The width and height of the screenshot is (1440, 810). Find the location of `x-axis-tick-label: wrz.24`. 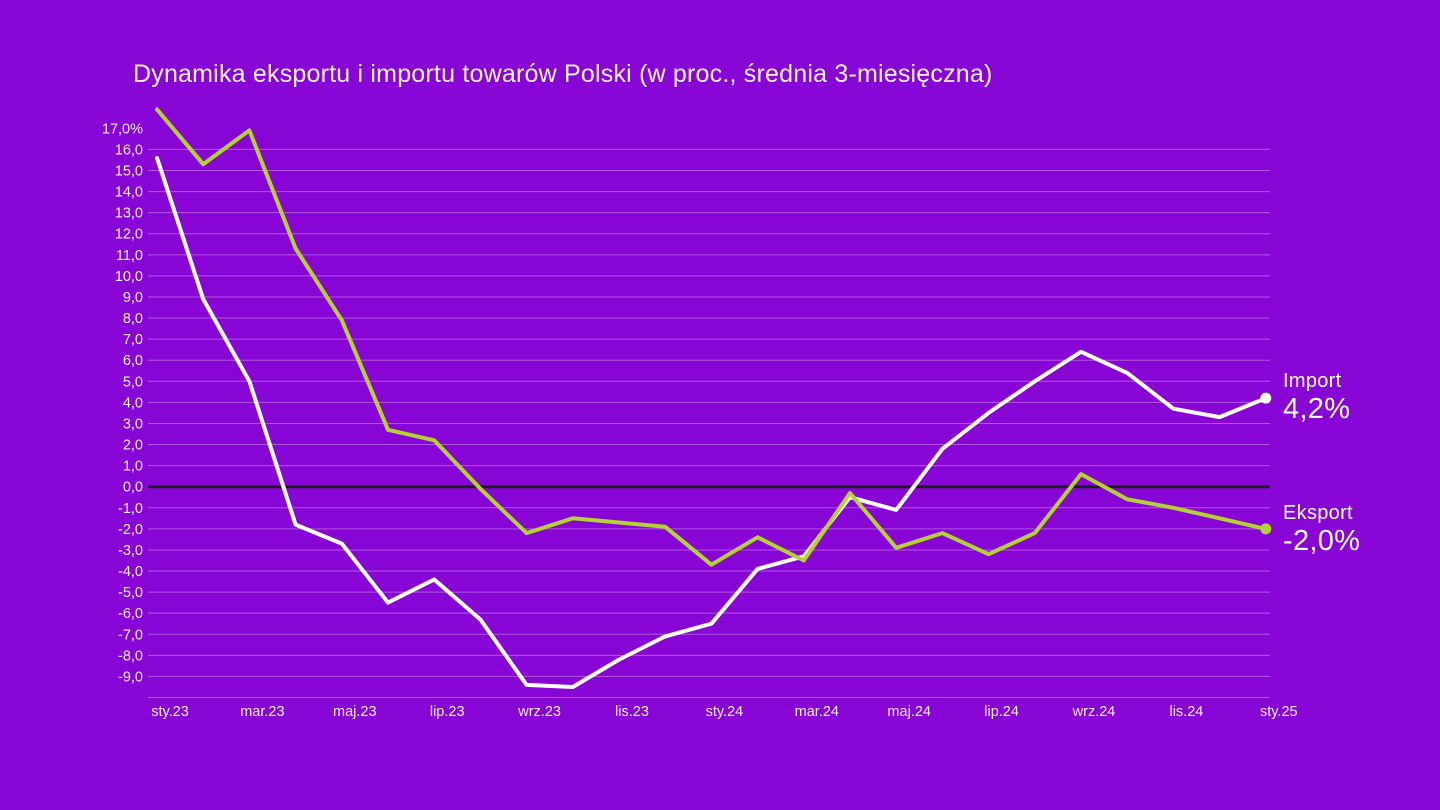

x-axis-tick-label: wrz.24 is located at coordinates (1094, 712).